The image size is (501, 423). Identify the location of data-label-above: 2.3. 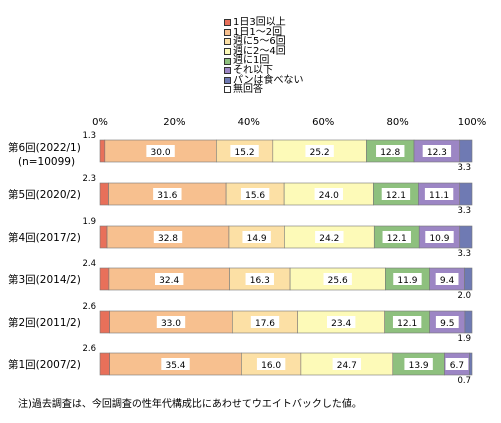
(89, 179).